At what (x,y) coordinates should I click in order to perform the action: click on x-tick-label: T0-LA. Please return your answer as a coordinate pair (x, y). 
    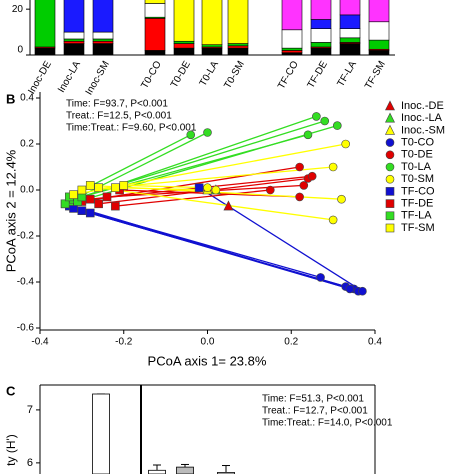
    Looking at the image, I should click on (209, 73).